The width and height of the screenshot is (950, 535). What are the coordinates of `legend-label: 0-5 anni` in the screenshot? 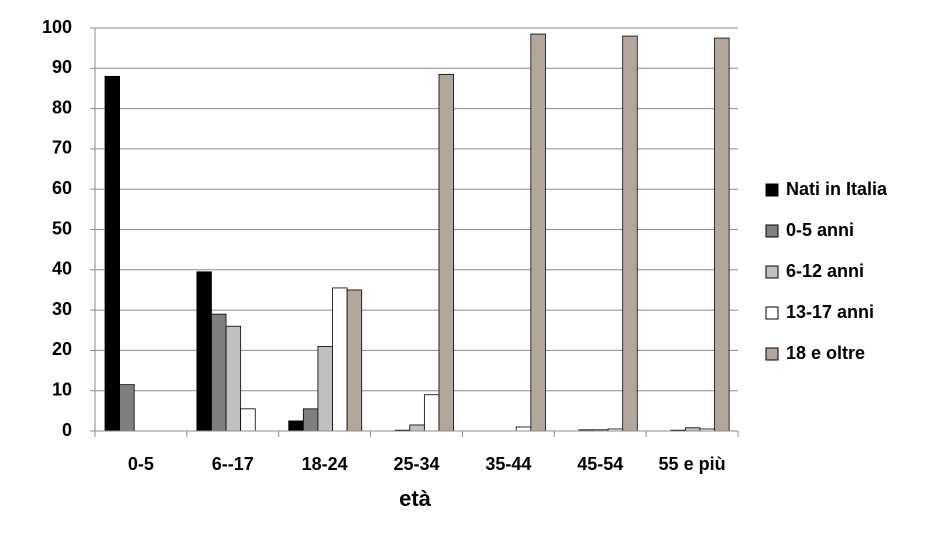 It's located at (820, 230).